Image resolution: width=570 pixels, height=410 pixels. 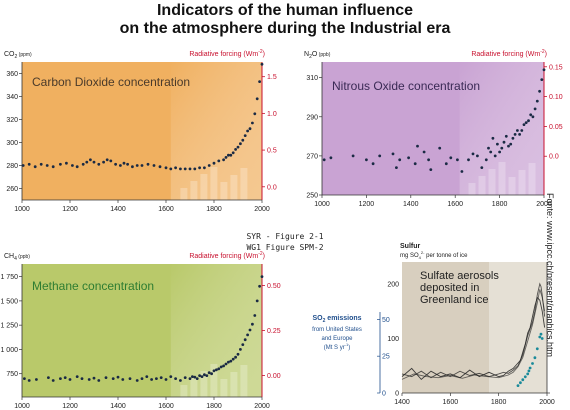 What do you see at coordinates (420, 257) in the screenshot?
I see `sulfur-unit-sub: 4` at bounding box center [420, 257].